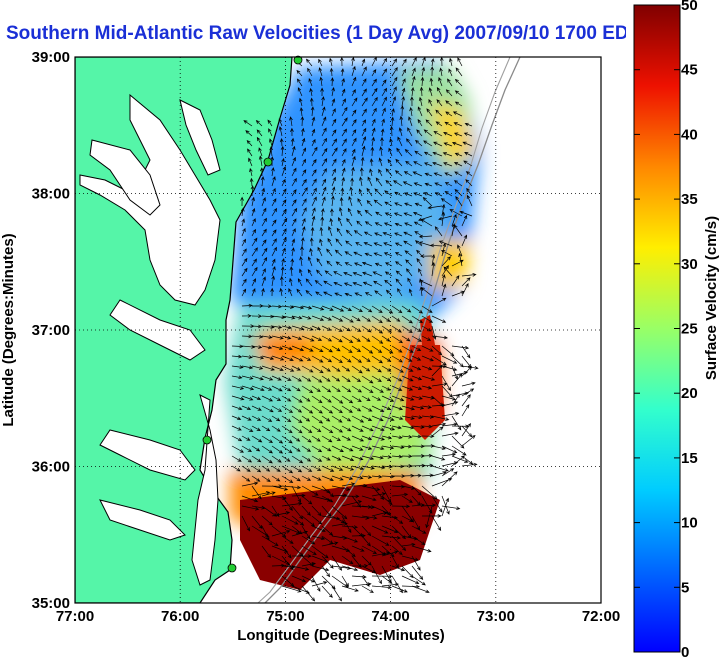 This screenshot has height=659, width=724. I want to click on colorbar-label: Surface Velocity (cm/s), so click(711, 298).